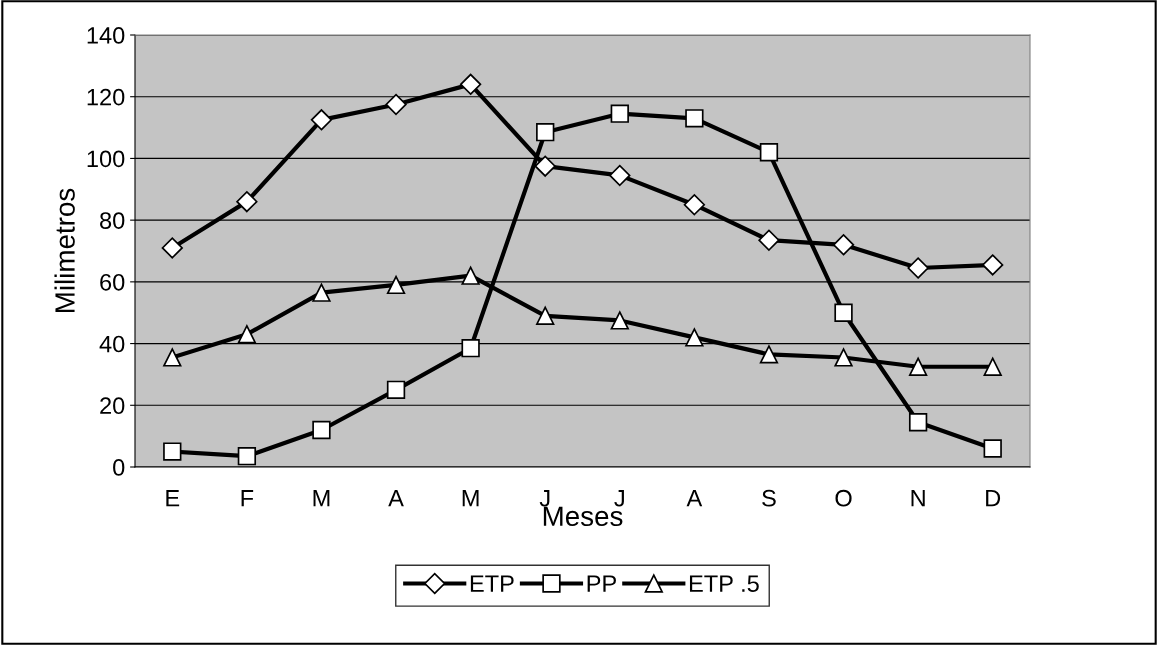  I want to click on y-tick-label: 0, so click(119, 467).